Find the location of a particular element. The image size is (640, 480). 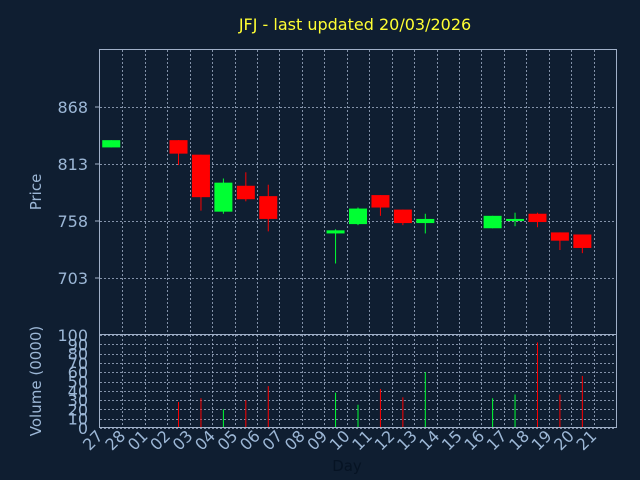

price-tick-label: 868 is located at coordinates (72, 107).